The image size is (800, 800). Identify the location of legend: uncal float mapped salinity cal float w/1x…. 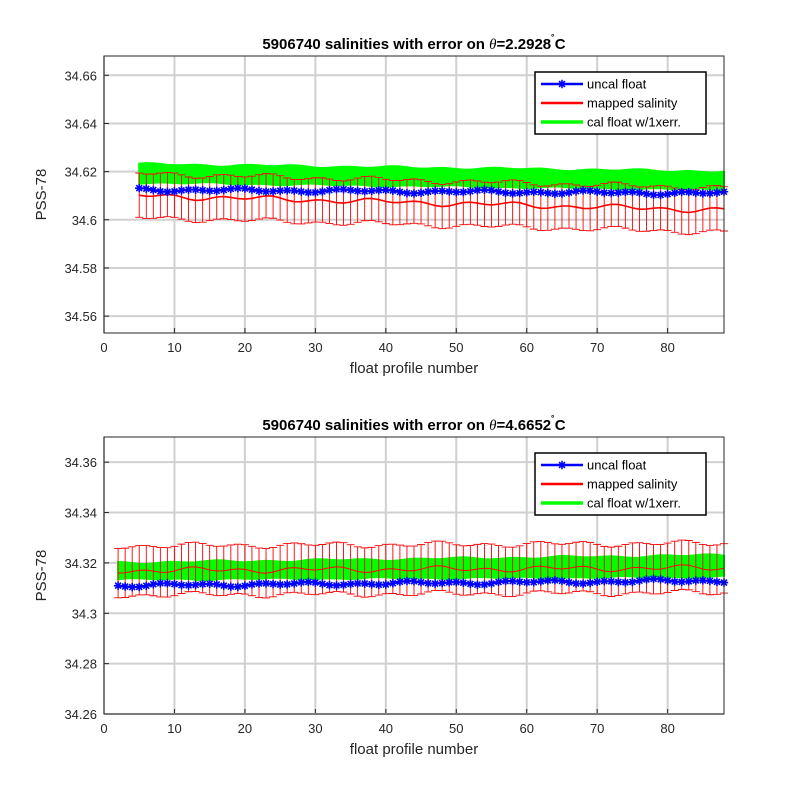
(620, 103).